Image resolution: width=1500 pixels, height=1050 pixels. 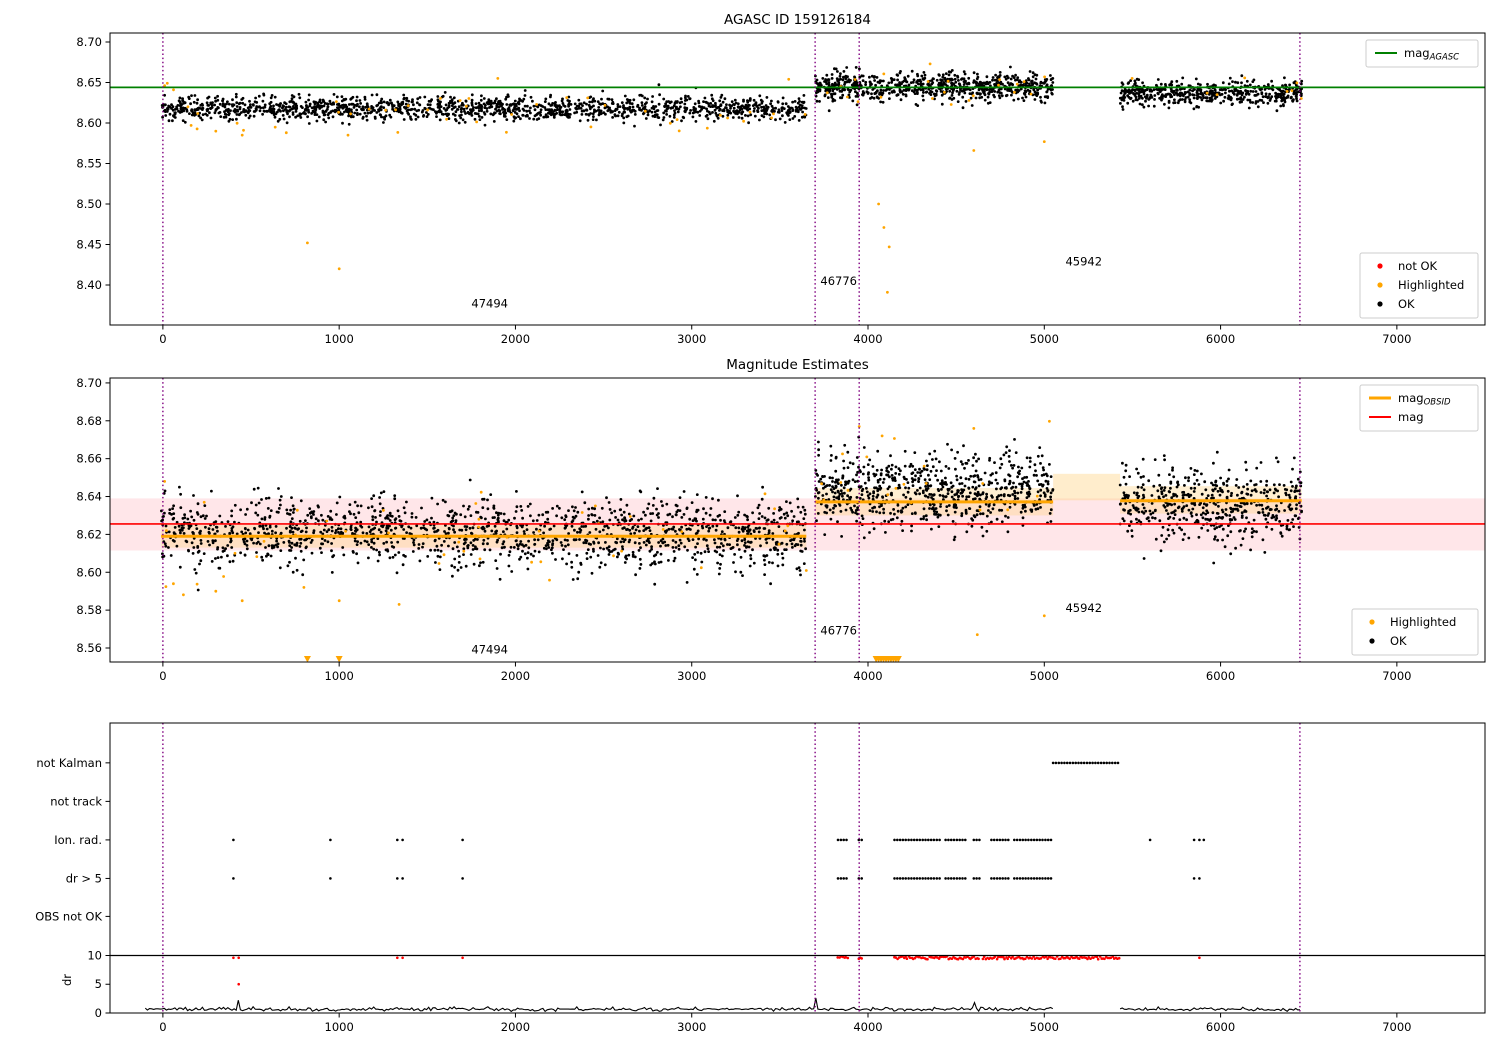 What do you see at coordinates (89, 82) in the screenshot?
I see `y-tick-label: 8.65` at bounding box center [89, 82].